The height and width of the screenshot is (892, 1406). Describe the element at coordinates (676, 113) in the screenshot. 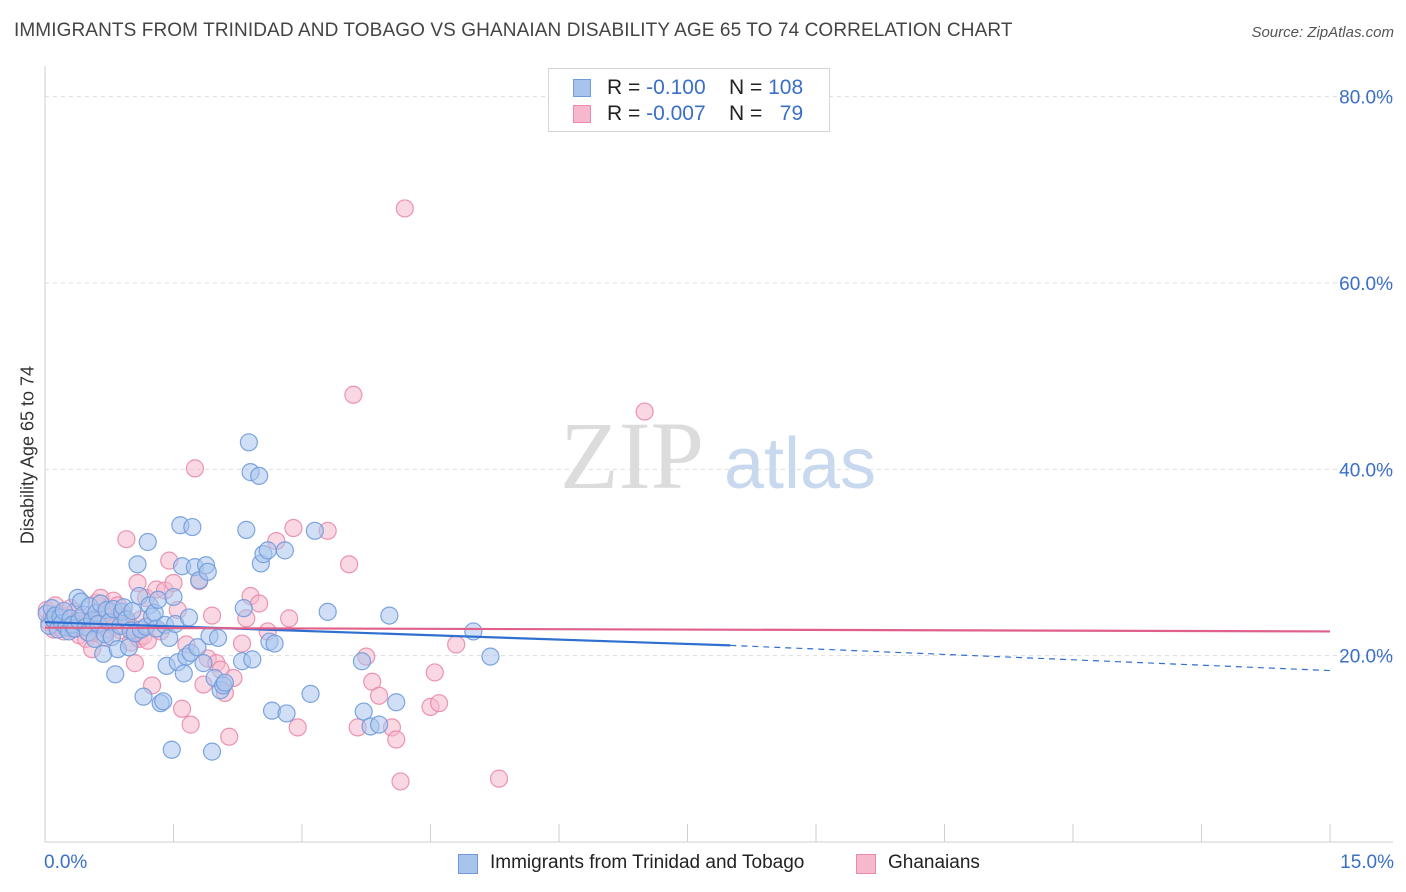

I see `legend-r-value: -0.007` at that location.